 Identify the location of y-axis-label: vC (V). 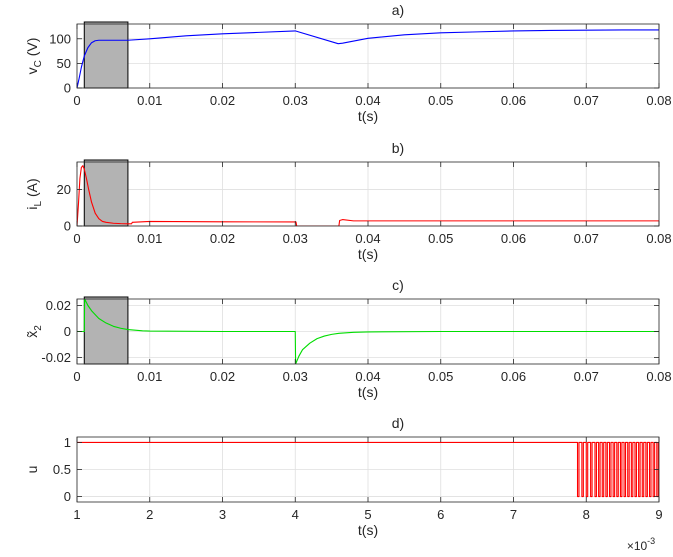
(34, 56).